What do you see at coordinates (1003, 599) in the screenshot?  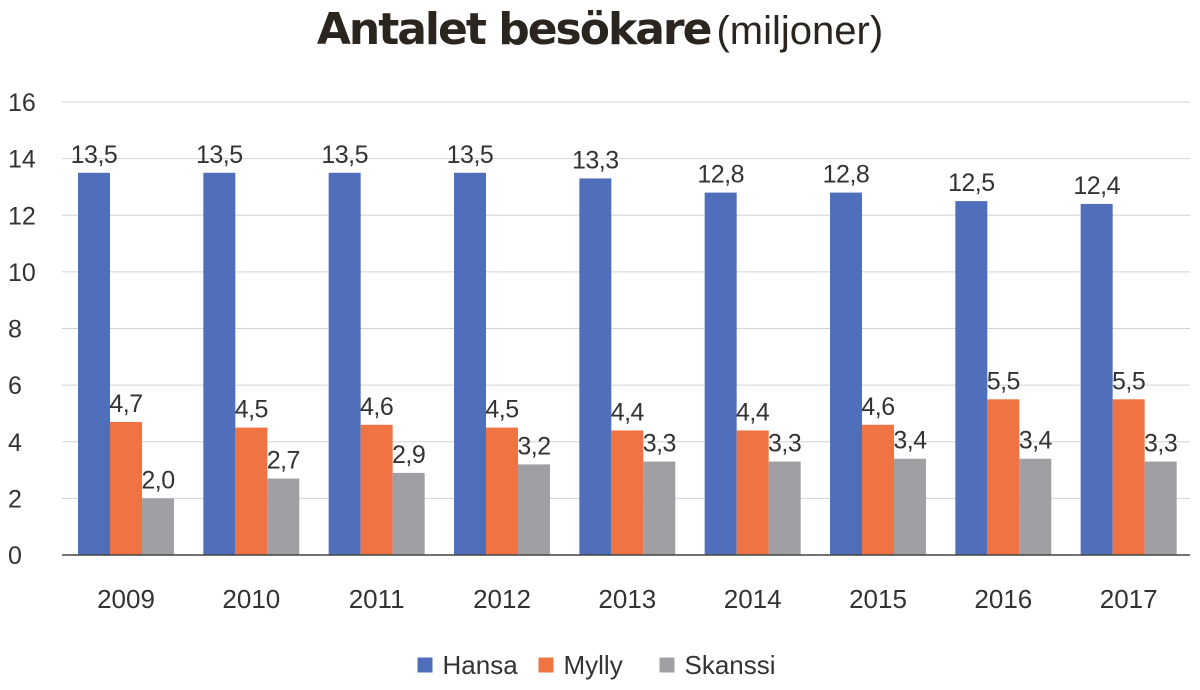 I see `x-tick-label: 2016` at bounding box center [1003, 599].